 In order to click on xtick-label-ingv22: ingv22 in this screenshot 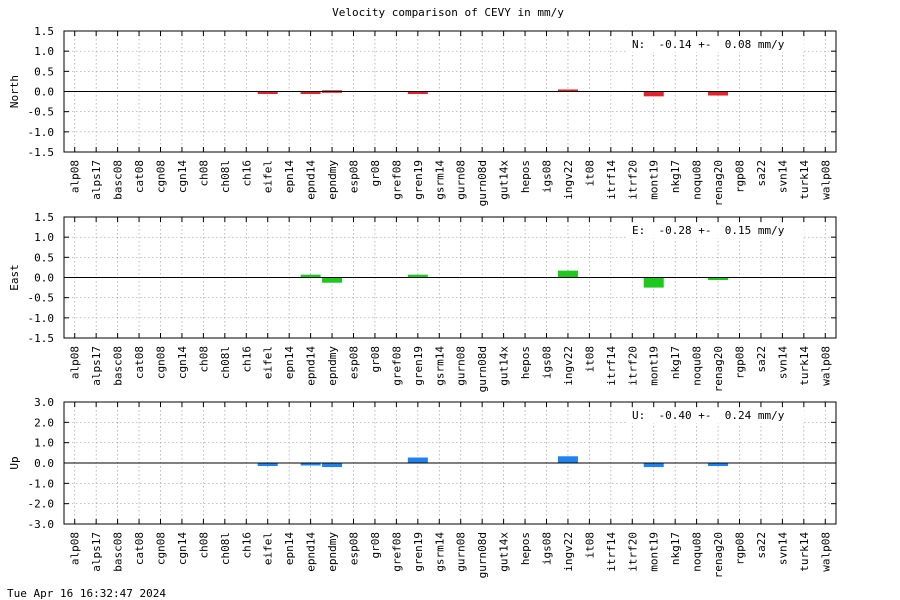, I will do `click(568, 366)`.